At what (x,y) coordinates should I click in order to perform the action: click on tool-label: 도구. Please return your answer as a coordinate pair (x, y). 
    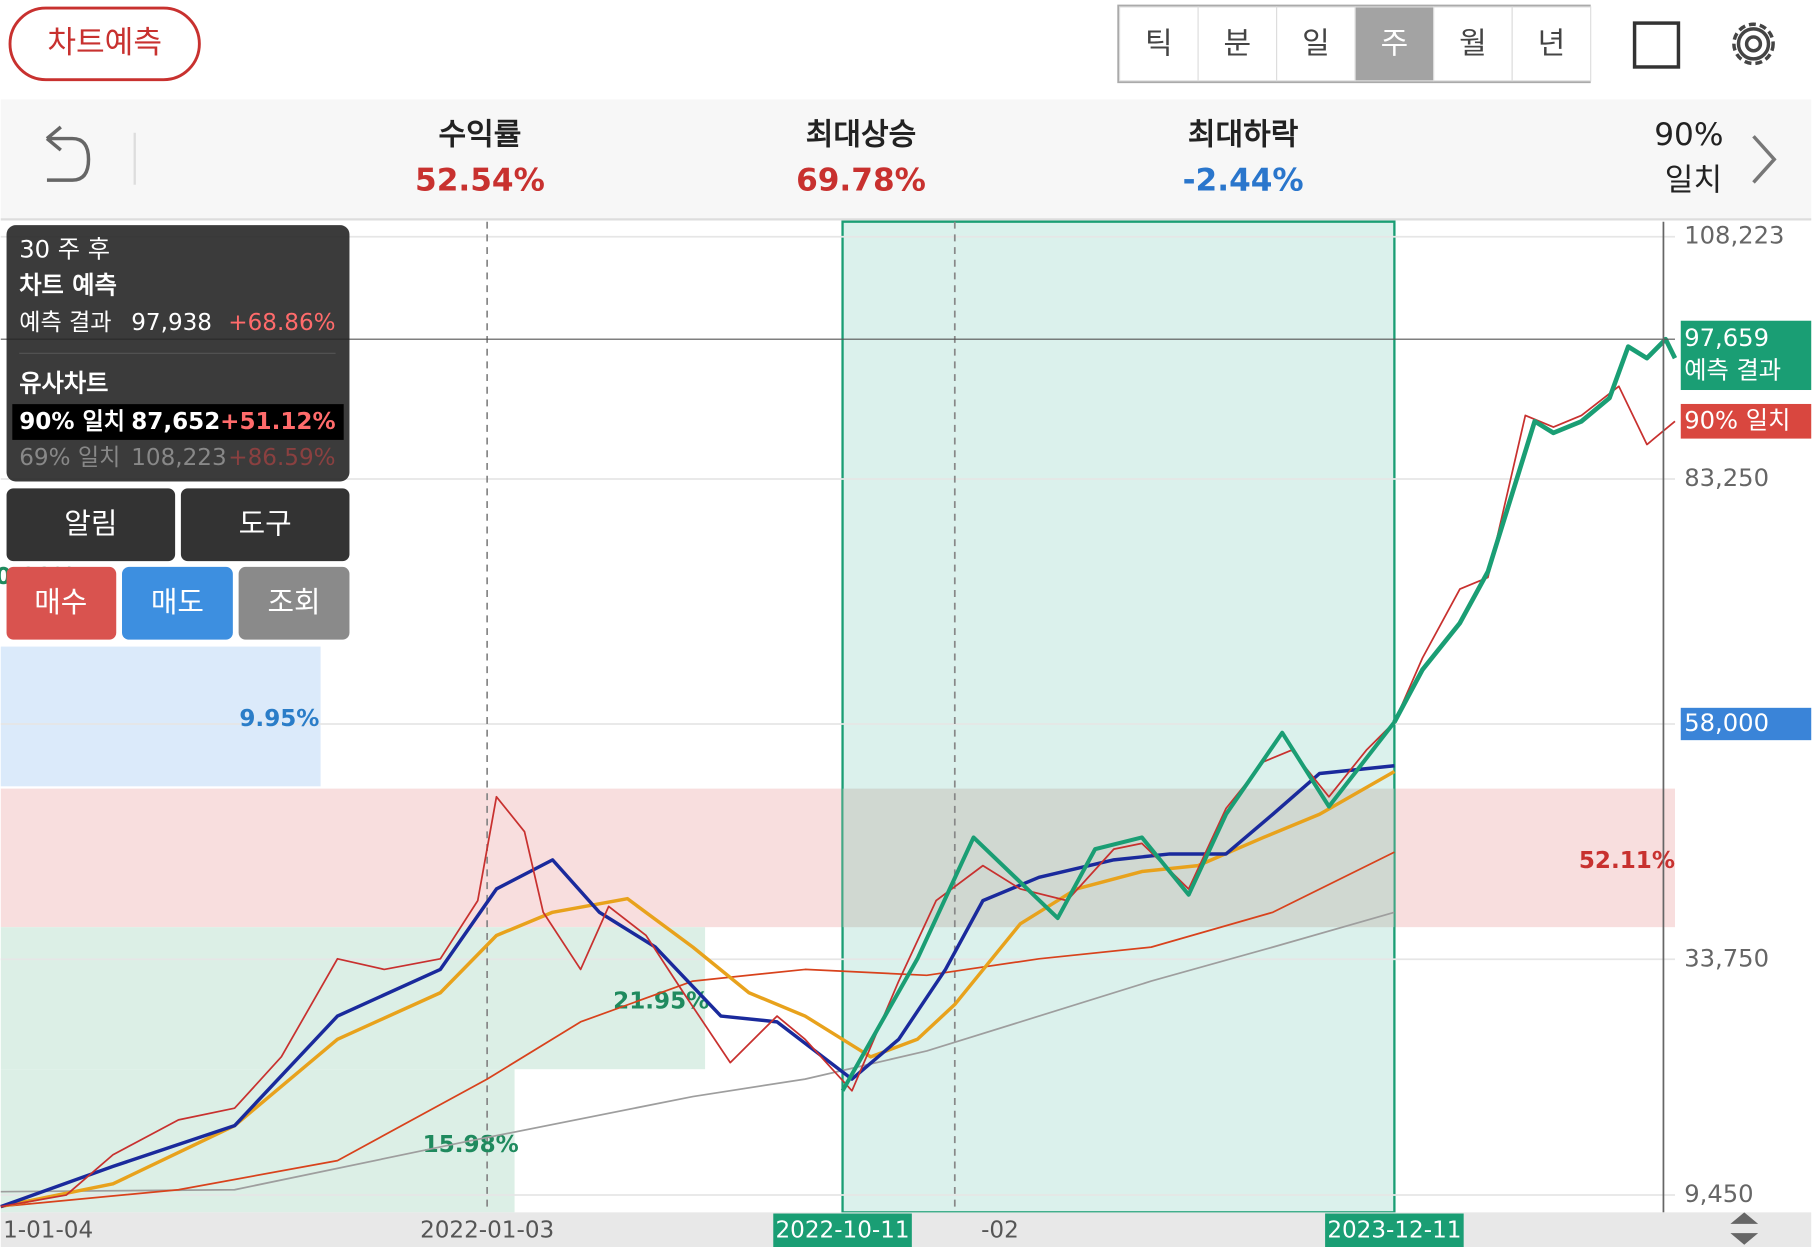
    Looking at the image, I should click on (265, 523).